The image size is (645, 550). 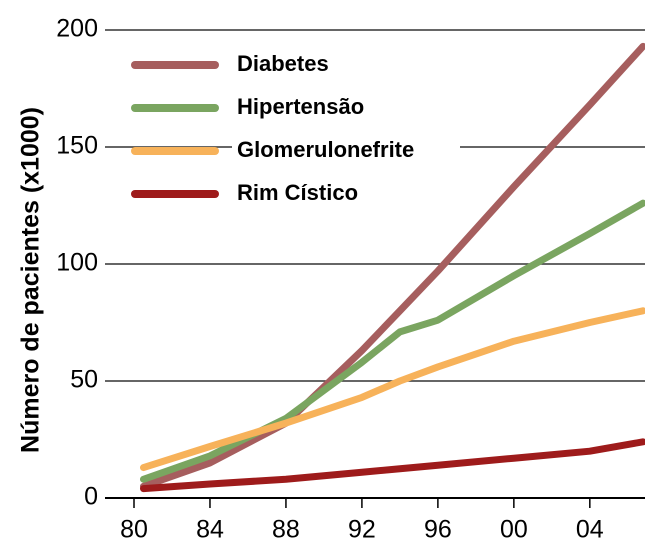 I want to click on legend-label: Glomerulonefrite, so click(x=325, y=149).